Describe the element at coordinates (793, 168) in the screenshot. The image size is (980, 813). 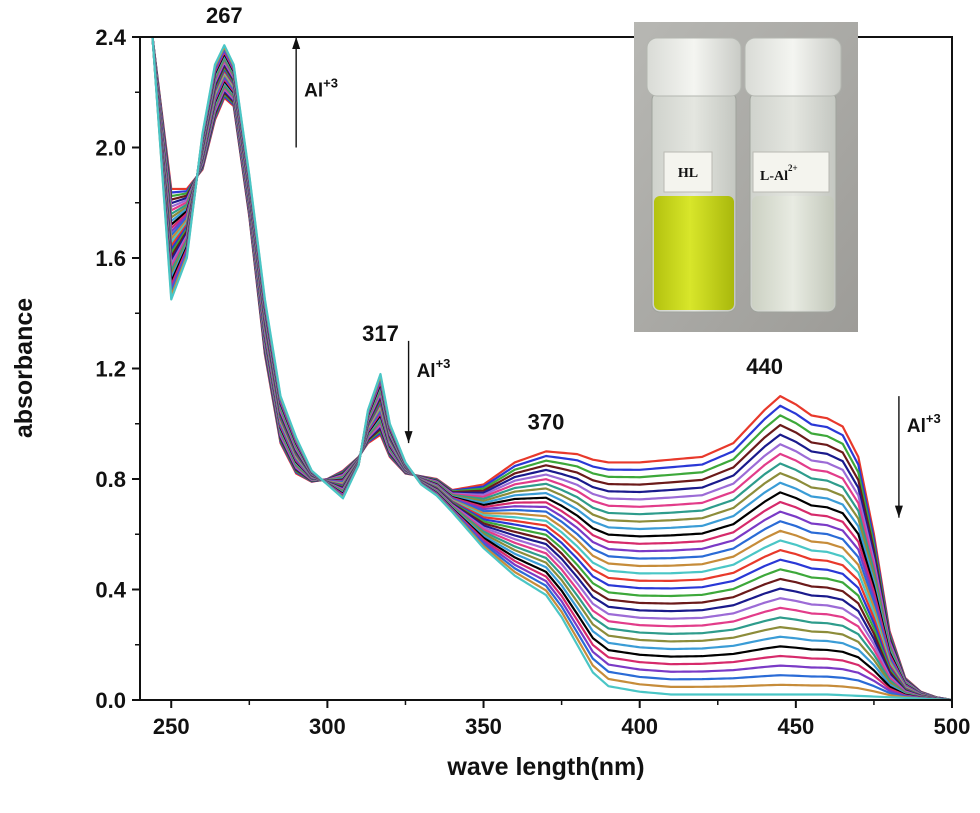
I see `vial-l-al-label-sup: 2+` at that location.